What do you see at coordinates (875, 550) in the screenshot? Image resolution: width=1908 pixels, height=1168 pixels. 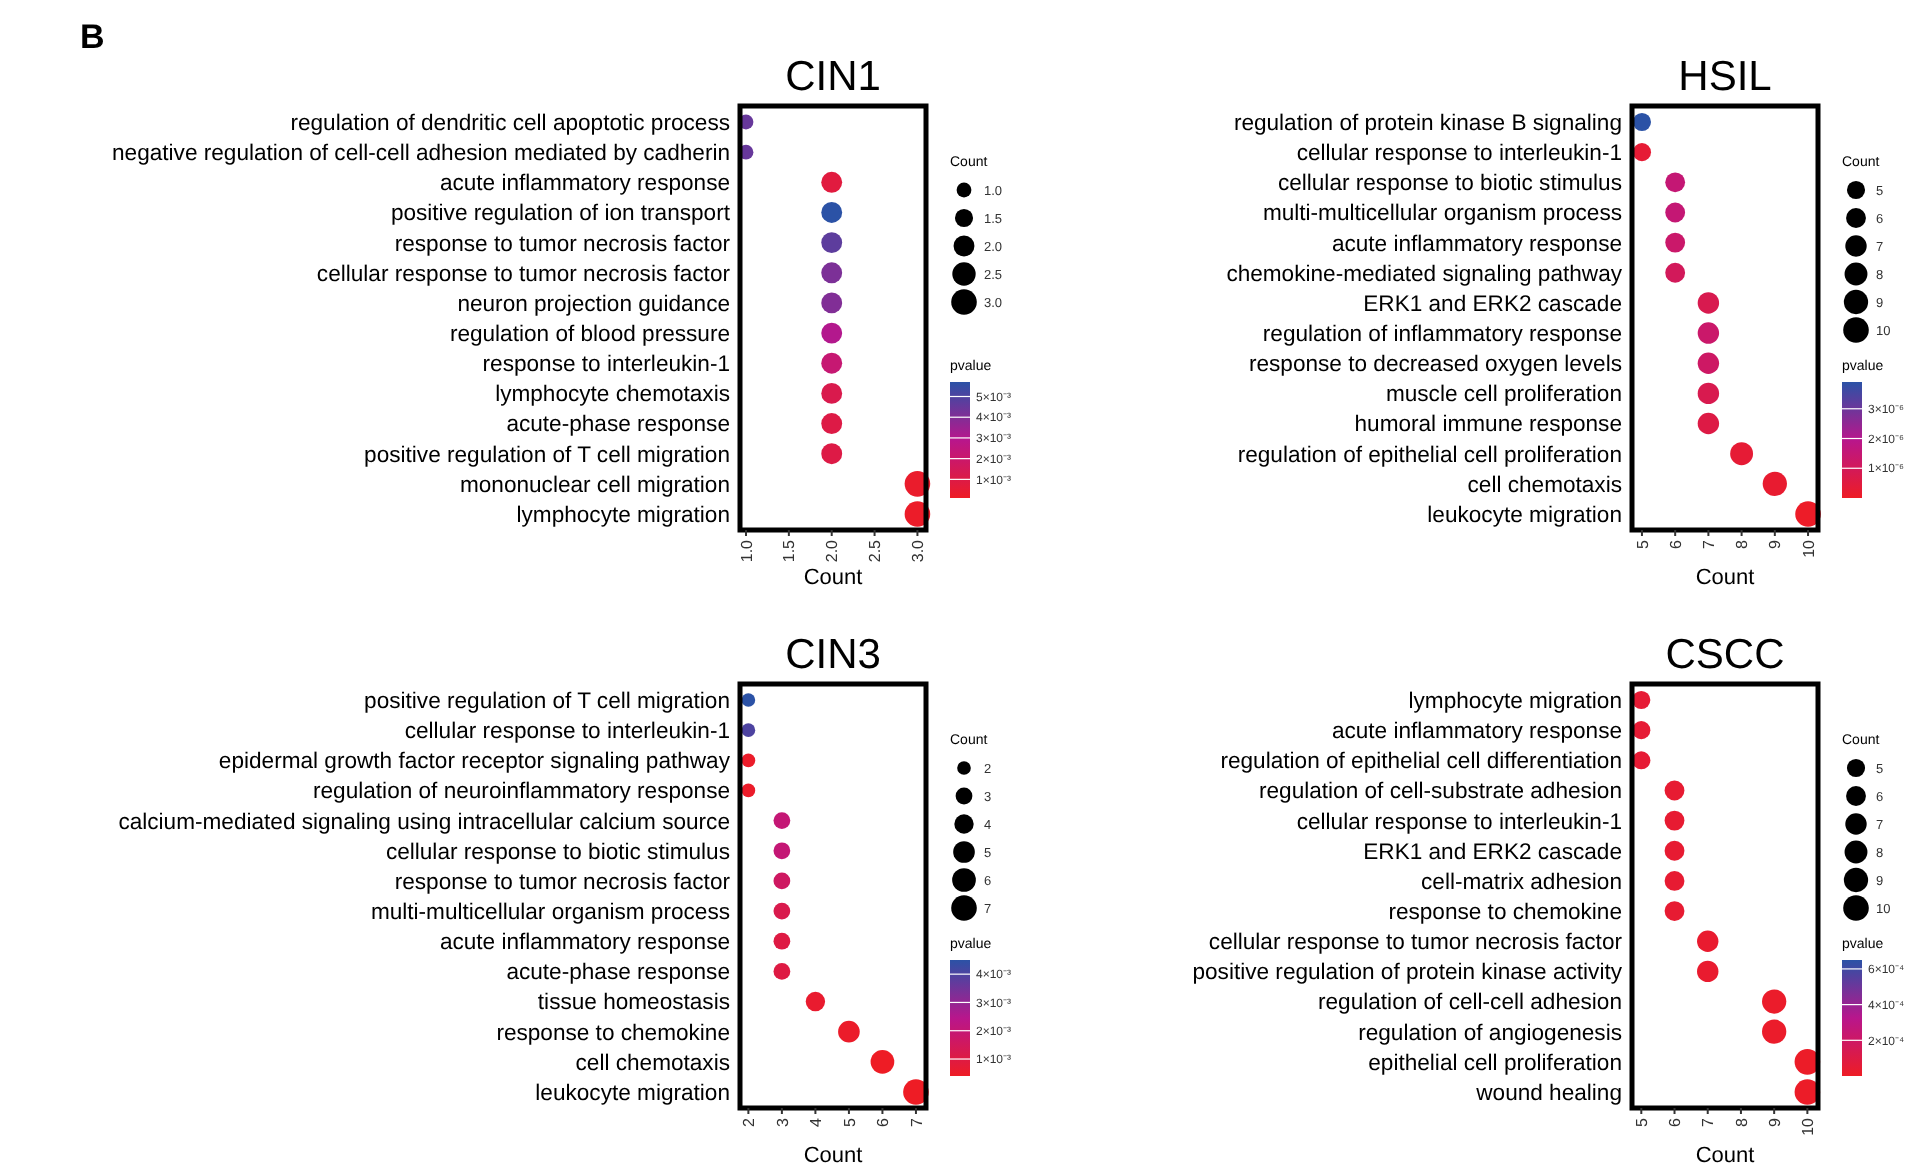 I see `x-tick-label: 2.5` at bounding box center [875, 550].